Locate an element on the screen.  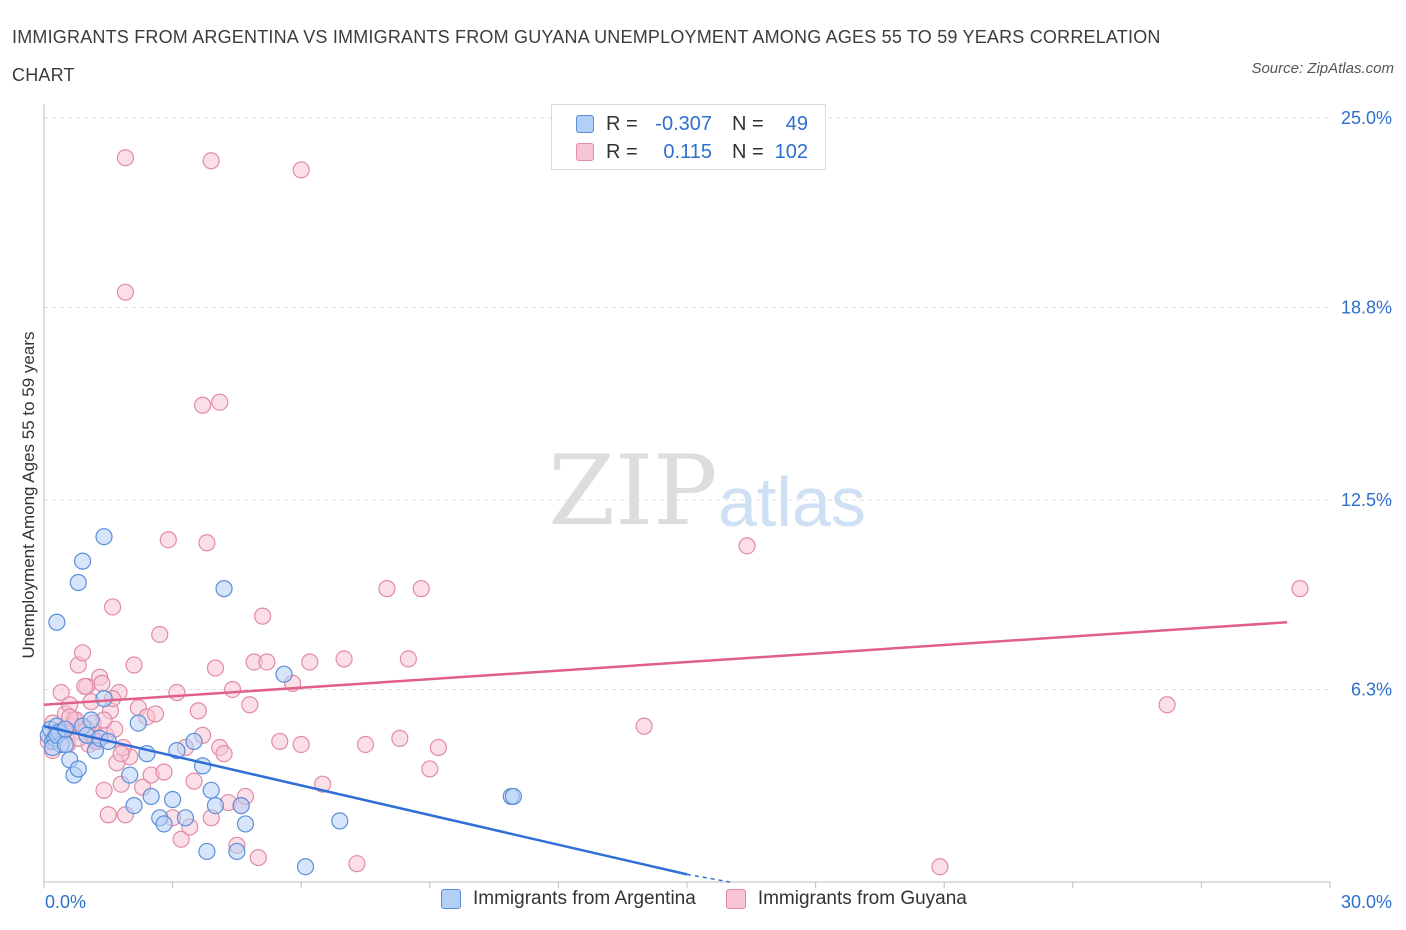
legend-item-guyana: Immigrants from Guyana is located at coordinates (846, 899).